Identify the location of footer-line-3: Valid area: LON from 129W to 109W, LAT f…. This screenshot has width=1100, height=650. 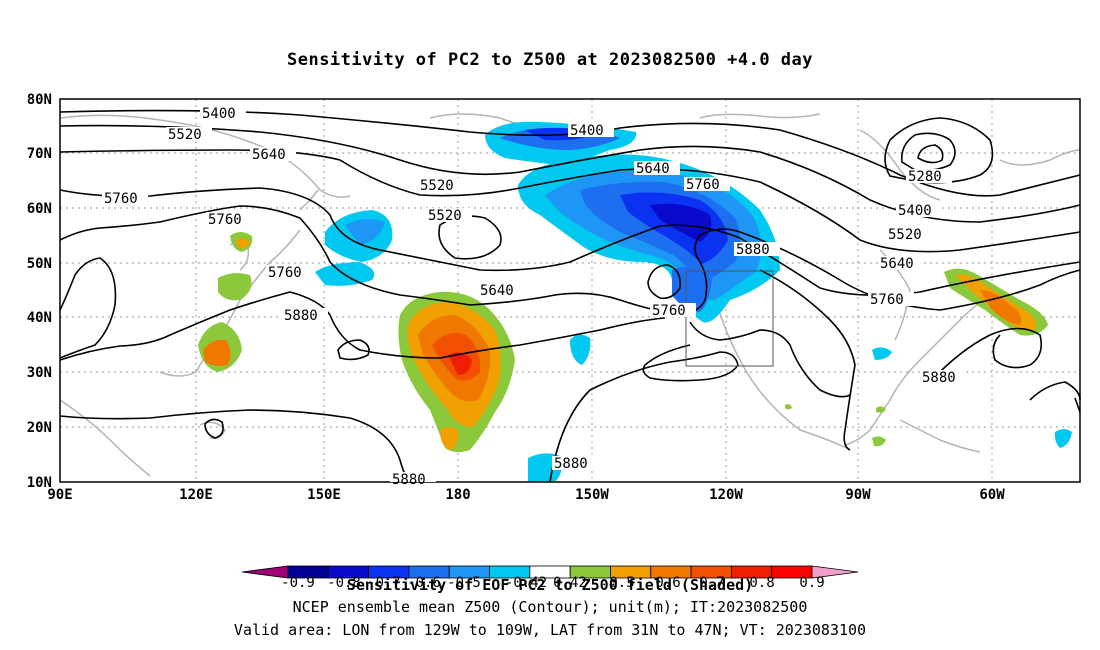
(550, 630).